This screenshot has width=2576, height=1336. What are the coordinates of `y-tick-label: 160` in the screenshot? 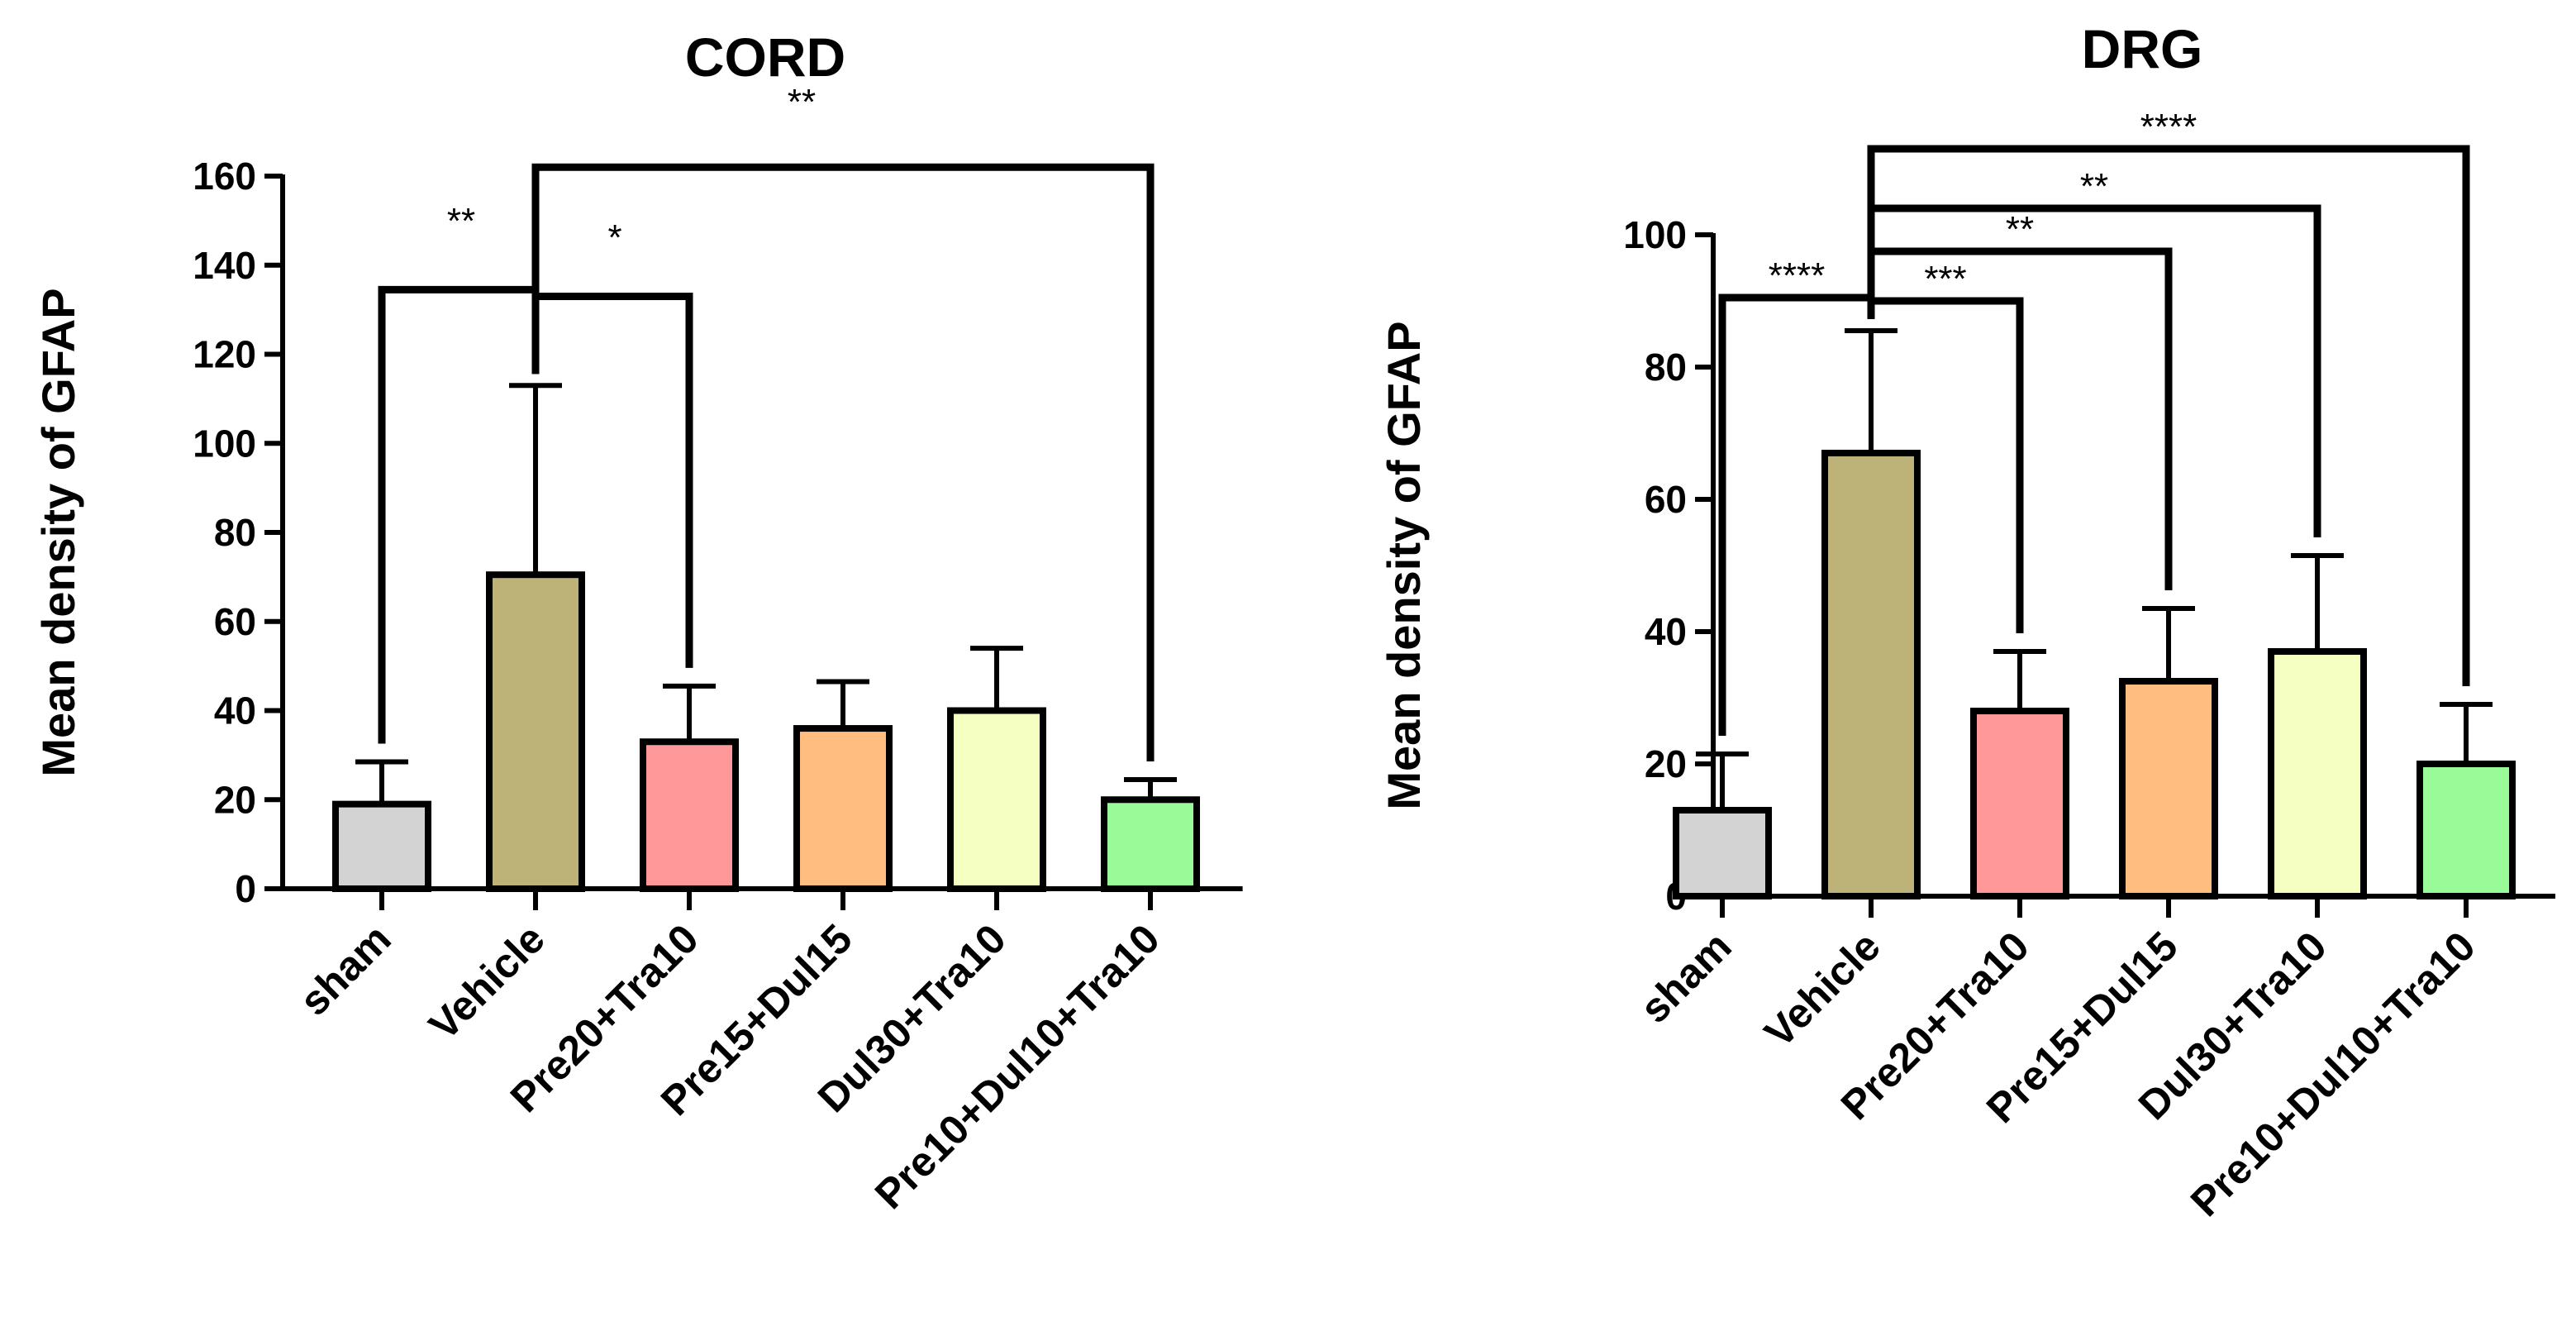 It's located at (224, 176).